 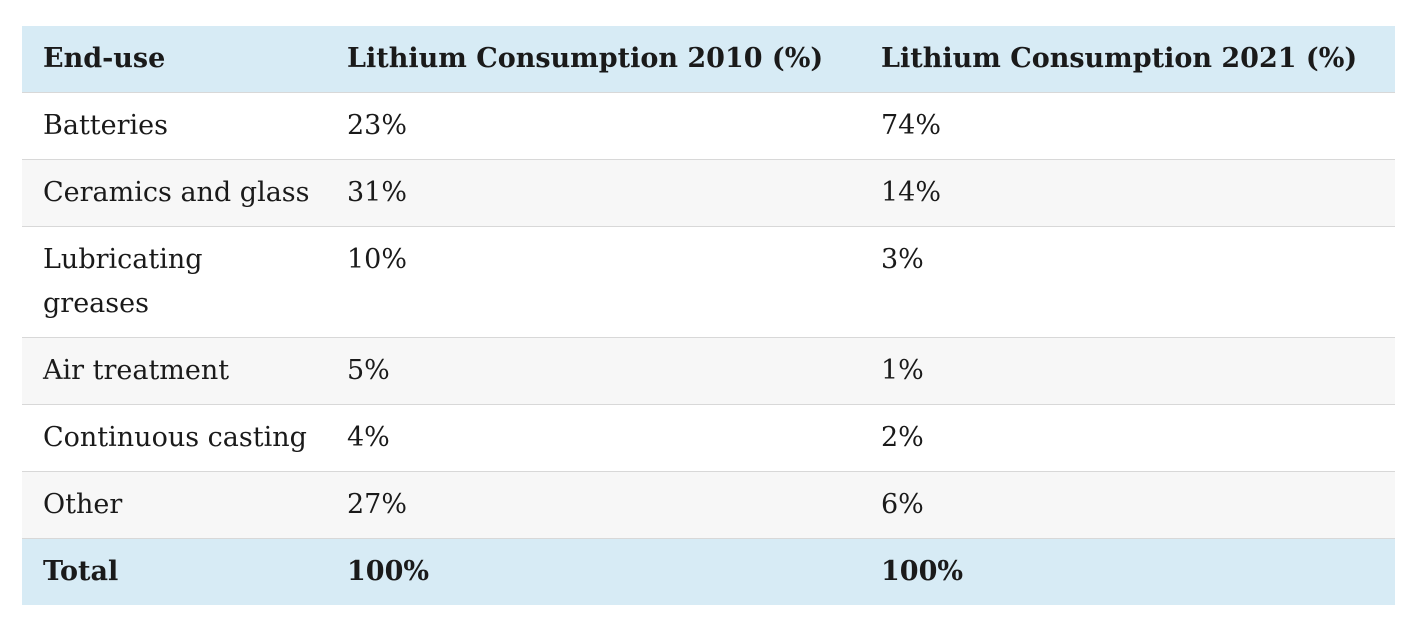 What do you see at coordinates (174, 571) in the screenshot?
I see `total-label: Total` at bounding box center [174, 571].